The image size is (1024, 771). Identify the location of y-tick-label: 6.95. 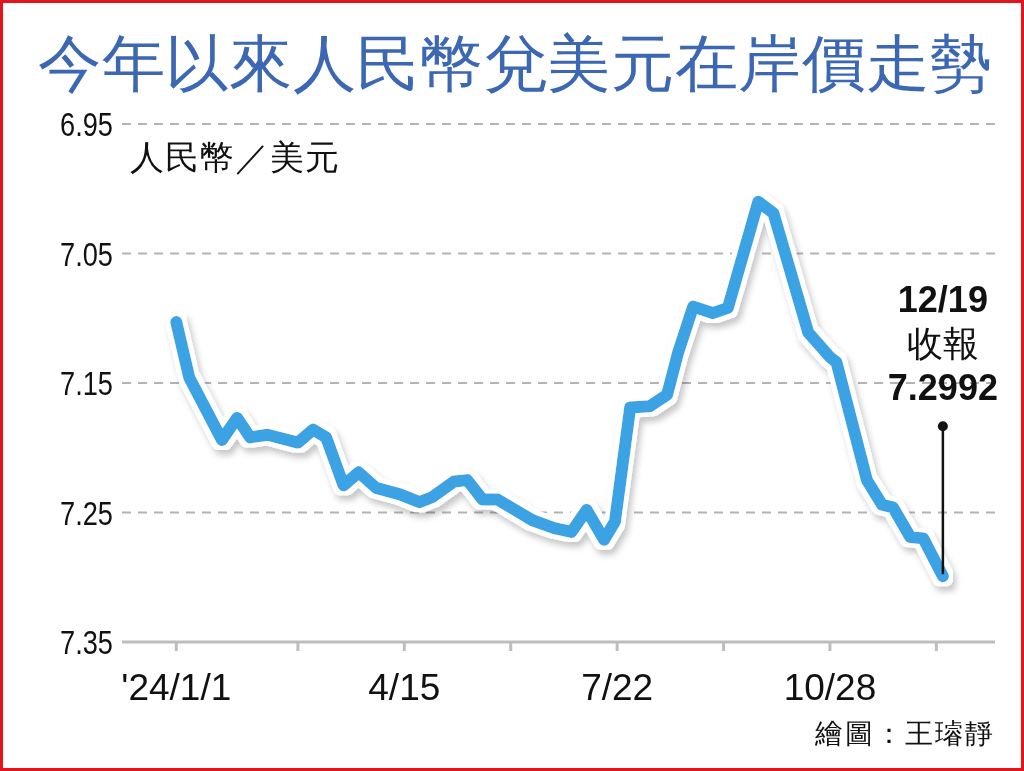
(86, 124).